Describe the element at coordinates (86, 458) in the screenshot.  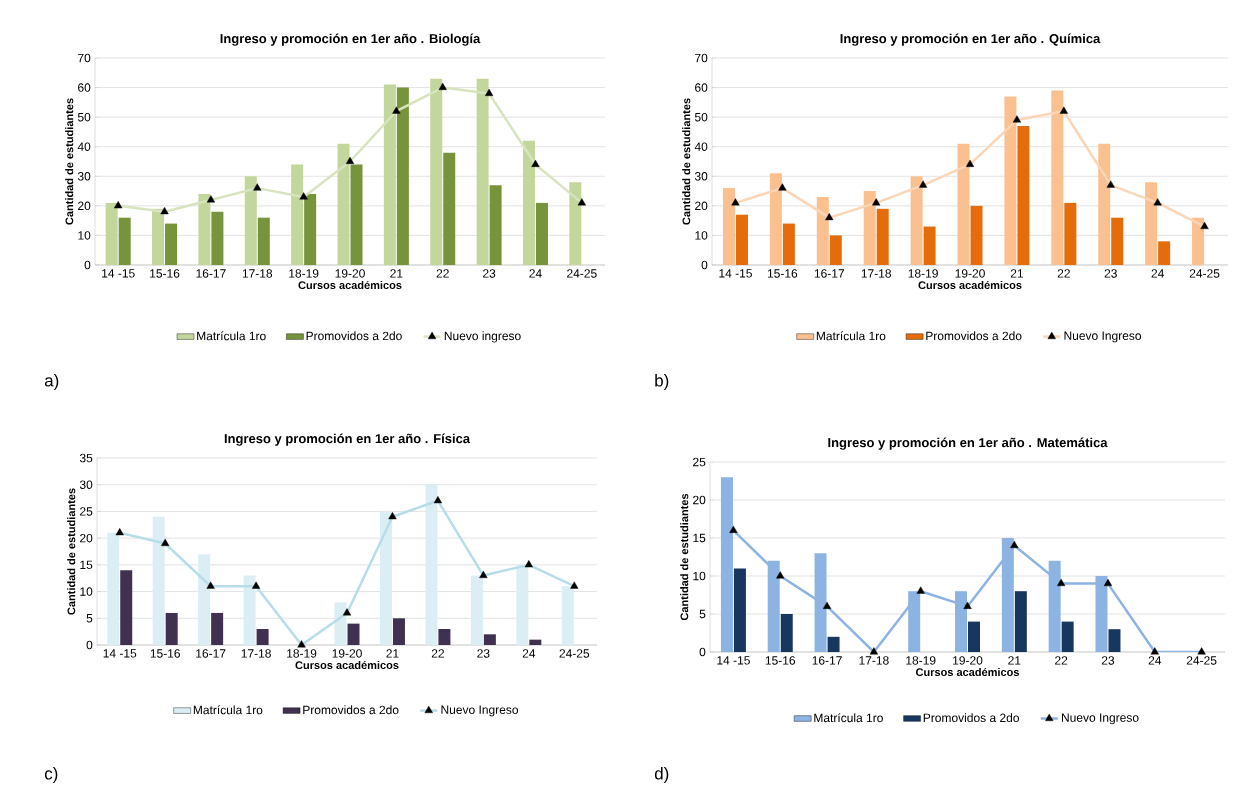
I see `y-tick-label: 35` at that location.